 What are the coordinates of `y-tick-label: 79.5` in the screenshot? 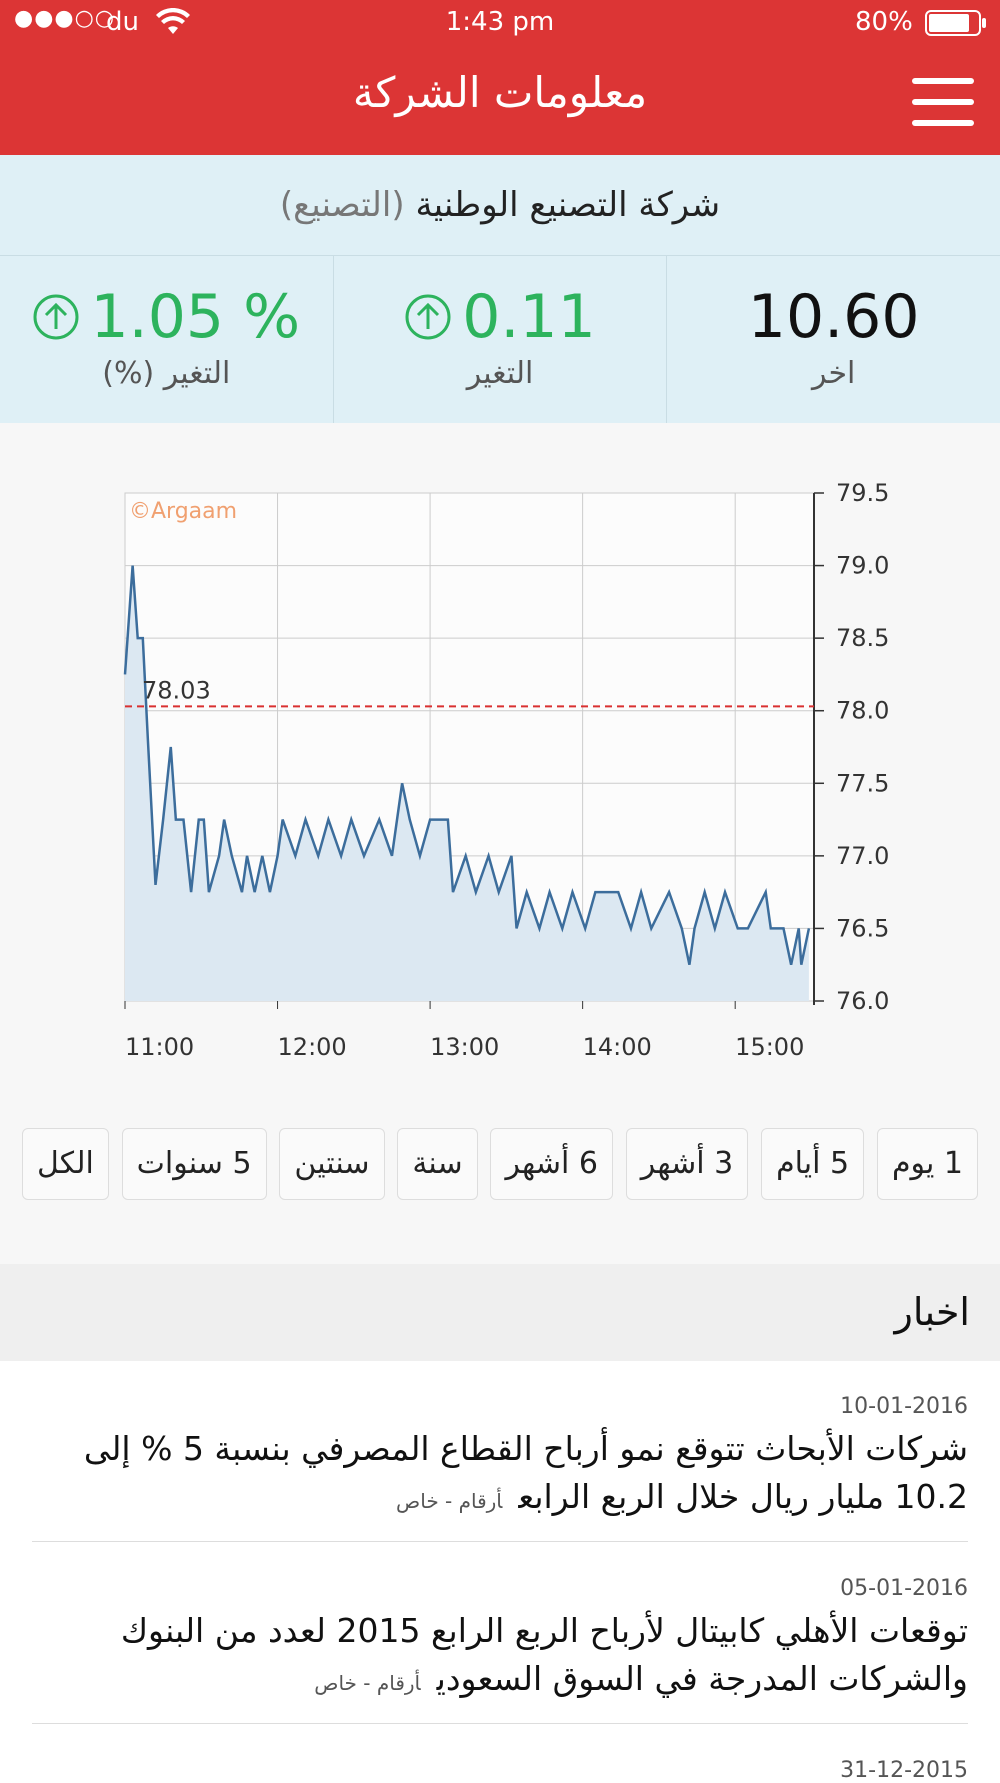 It's located at (862, 493).